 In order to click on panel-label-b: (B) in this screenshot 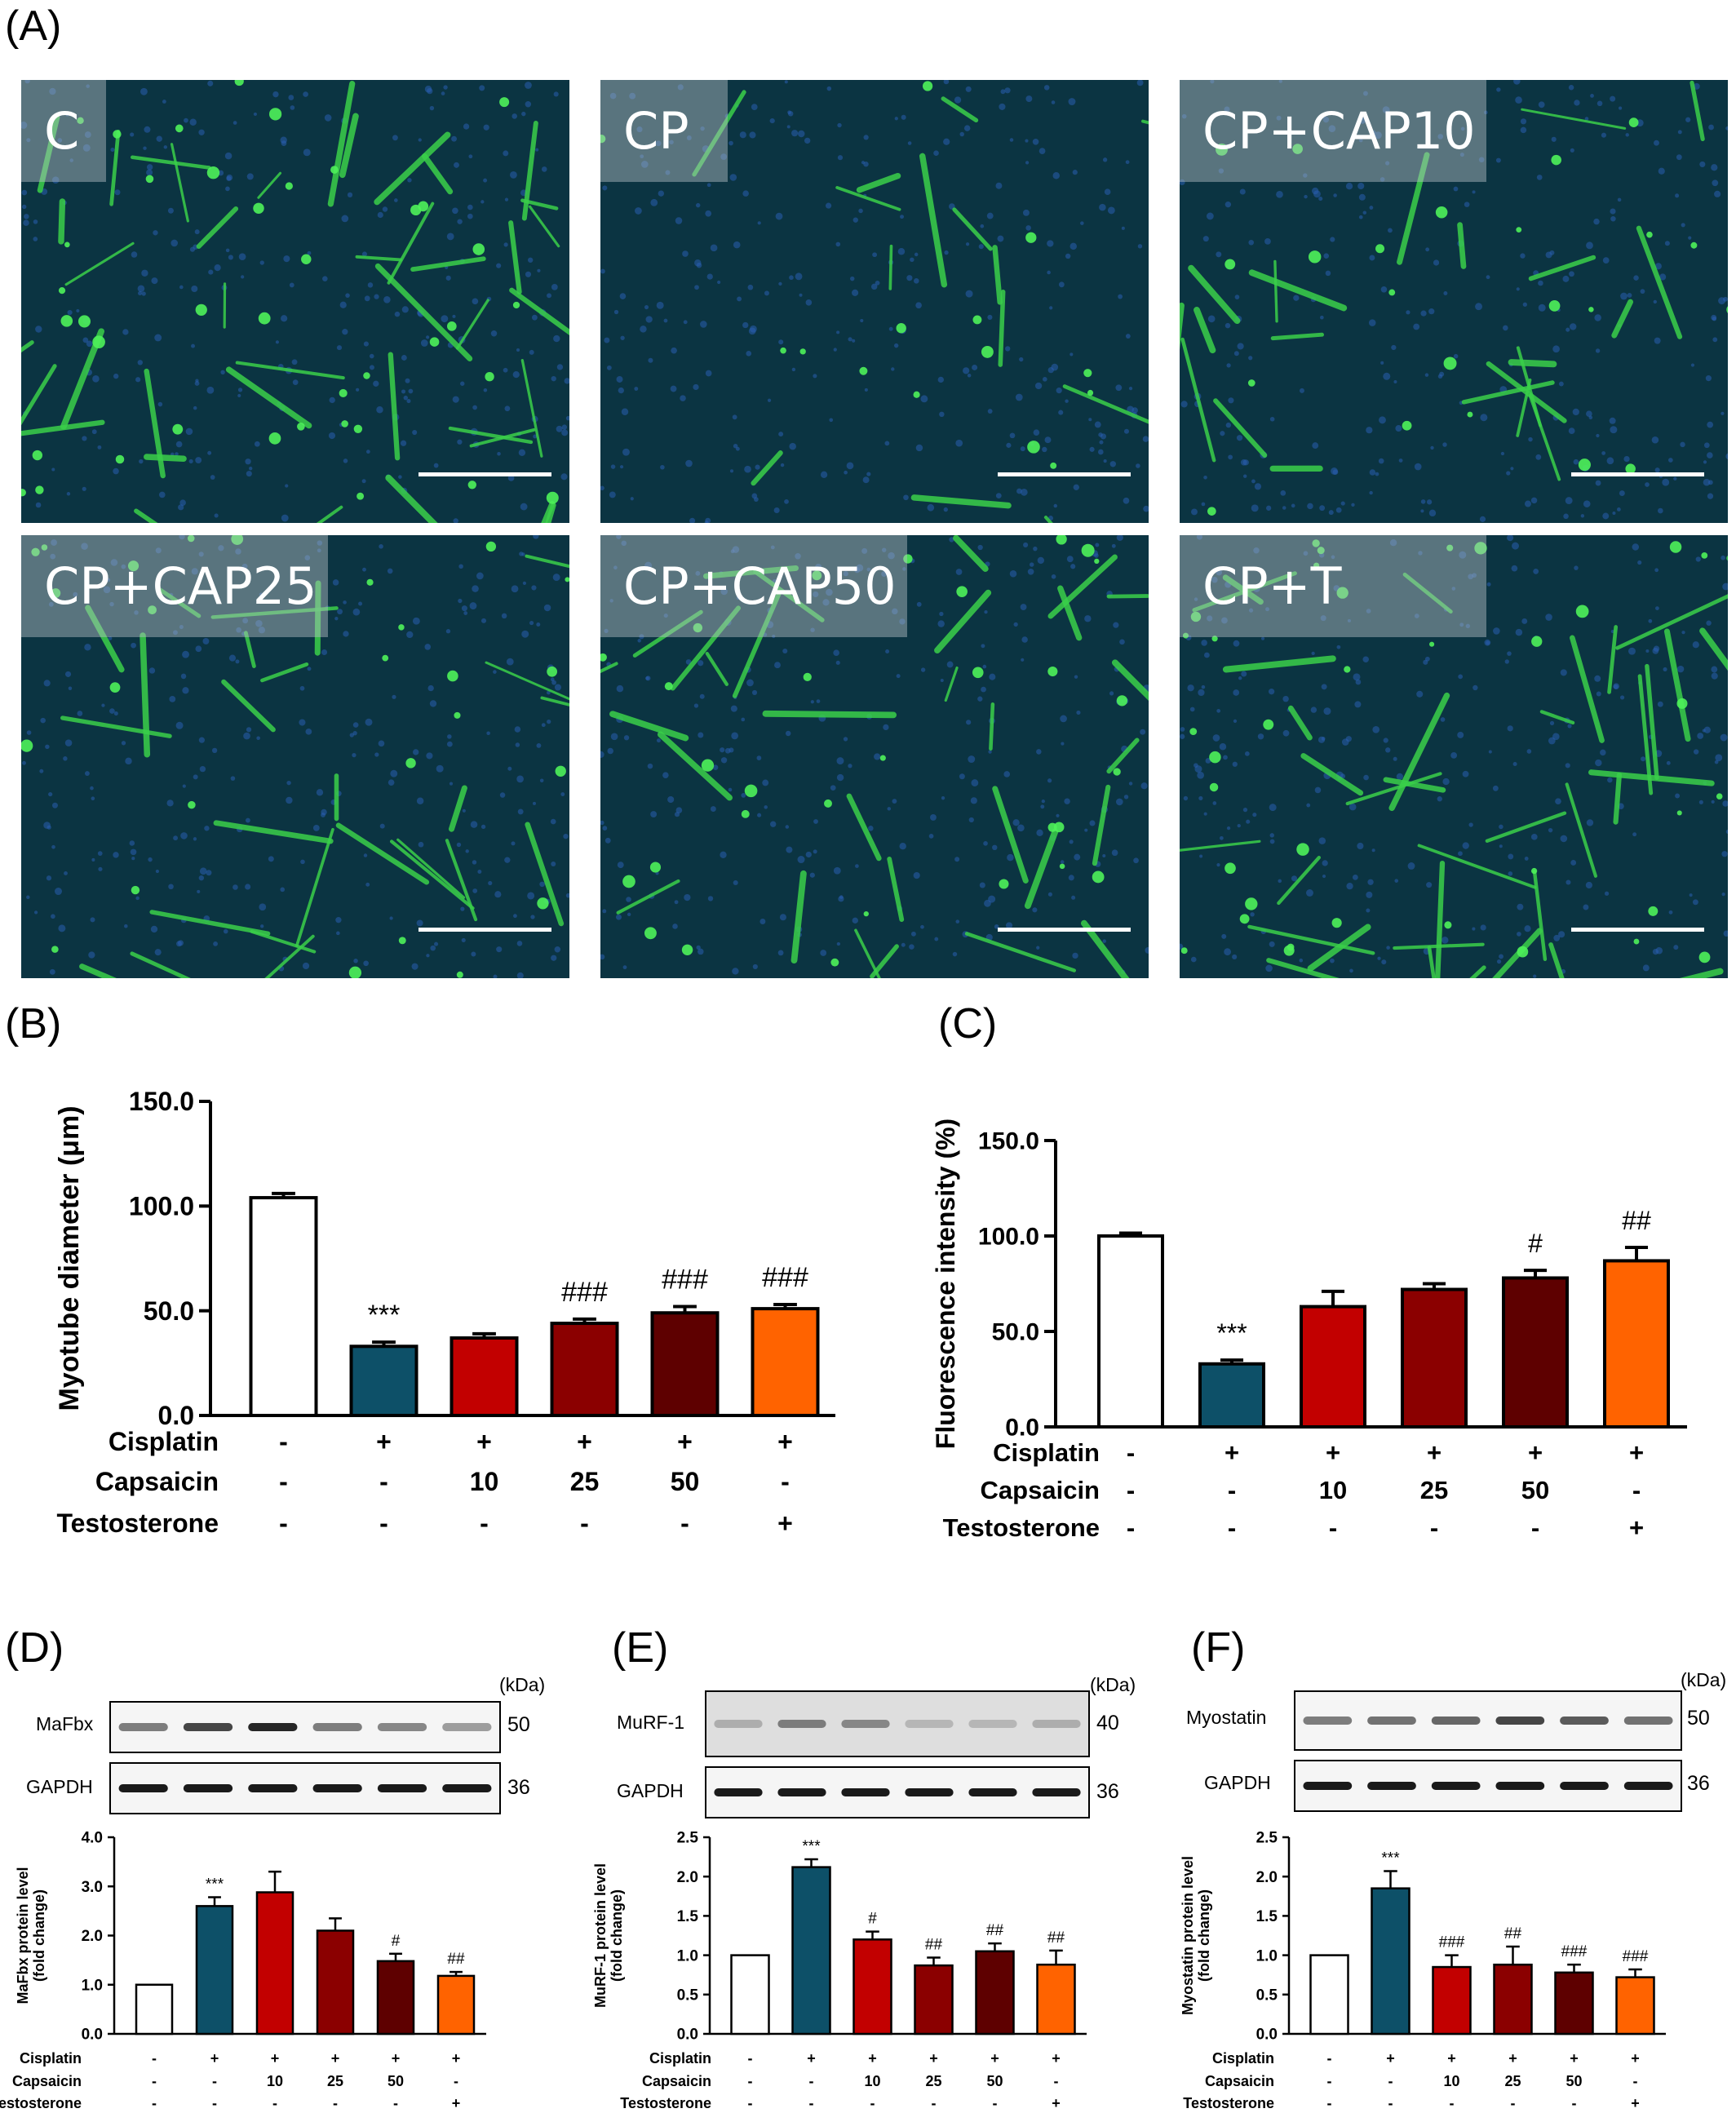, I will do `click(33, 1024)`.